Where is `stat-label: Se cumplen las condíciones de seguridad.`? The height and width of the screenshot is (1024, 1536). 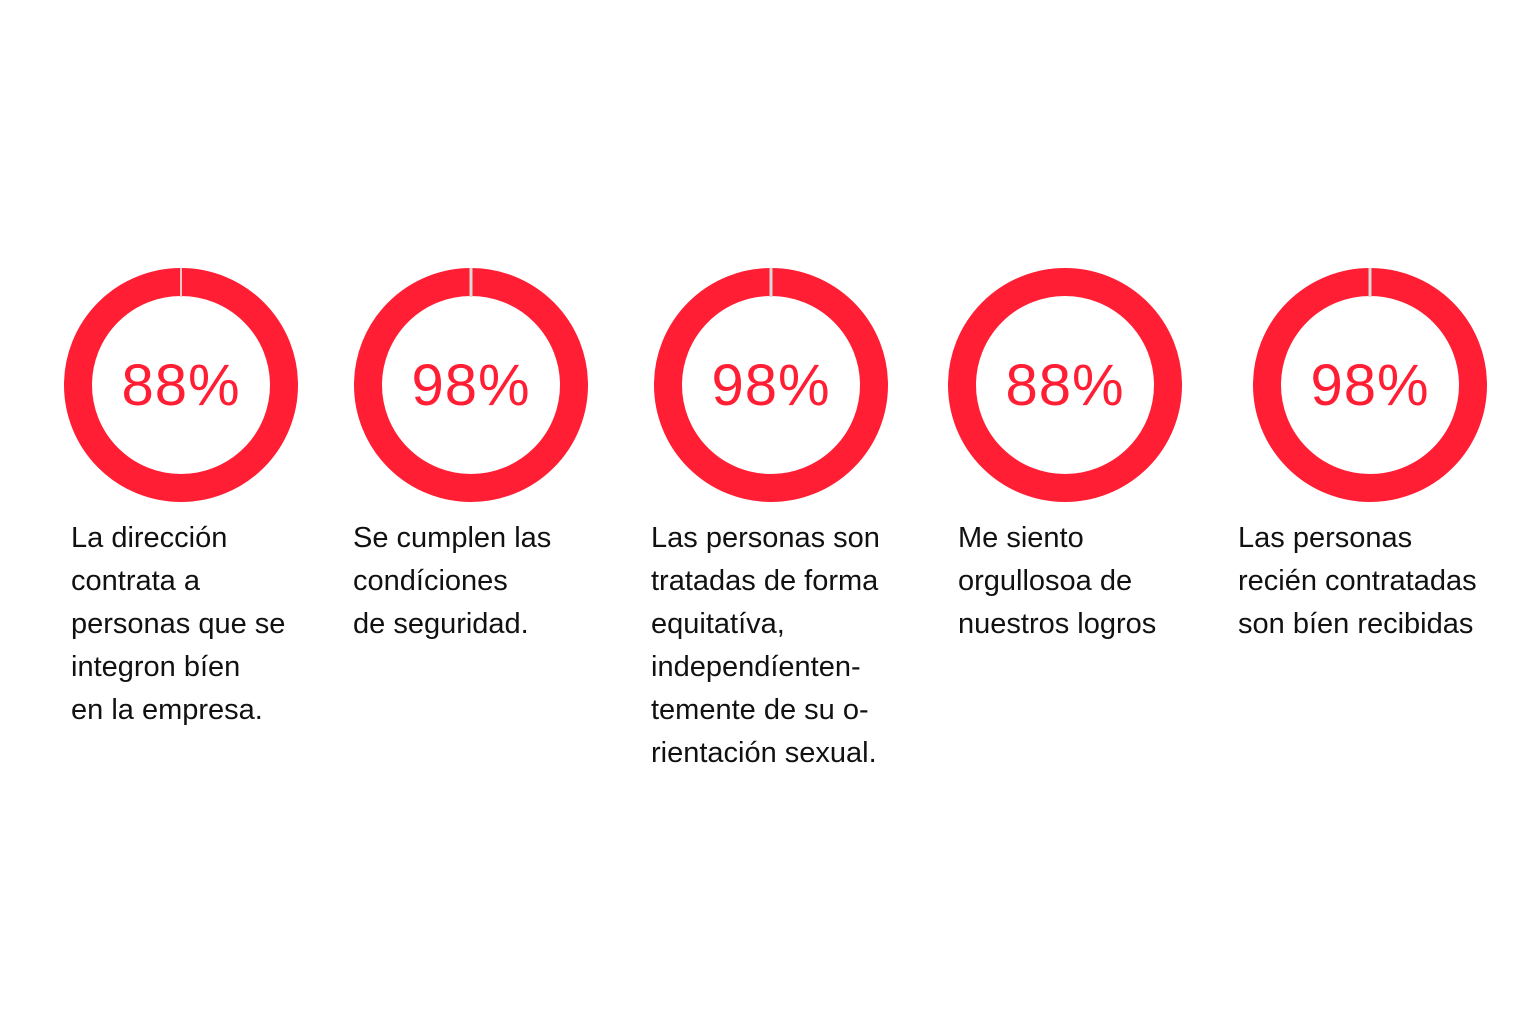 stat-label: Se cumplen las condíciones de seguridad. is located at coordinates (452, 581).